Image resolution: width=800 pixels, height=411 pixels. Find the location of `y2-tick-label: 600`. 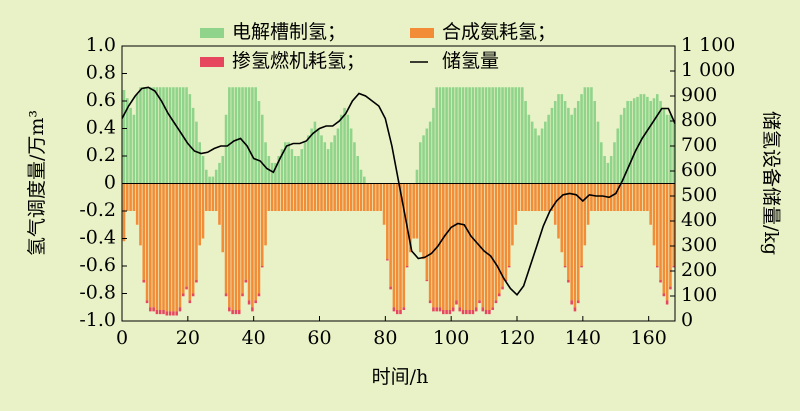

y2-tick-label: 600 is located at coordinates (699, 170).